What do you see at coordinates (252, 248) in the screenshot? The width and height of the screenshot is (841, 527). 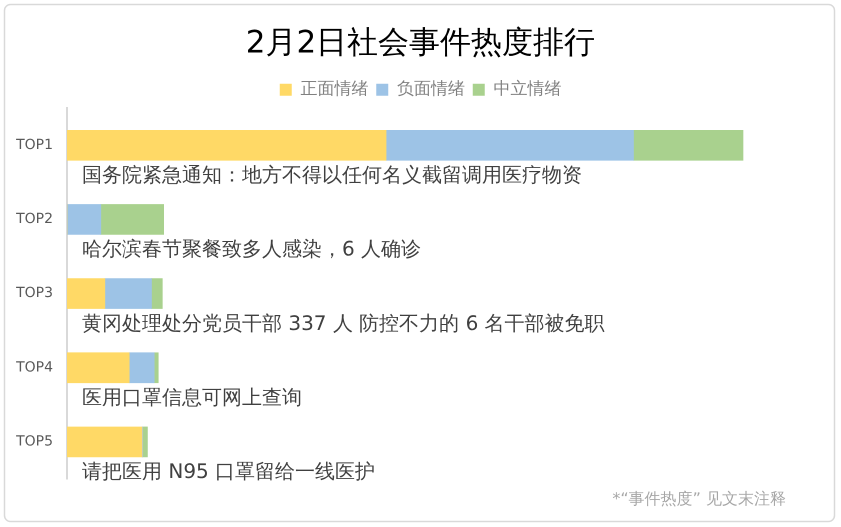 I see `annotation: 哈尔滨春节聚餐致多人感染，6 人确诊` at bounding box center [252, 248].